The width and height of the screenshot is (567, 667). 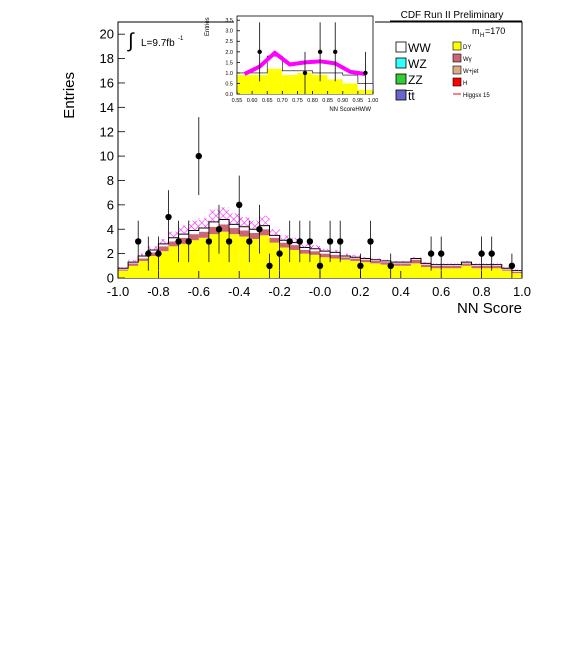 What do you see at coordinates (482, 36) in the screenshot?
I see `mass-subscript: H` at bounding box center [482, 36].